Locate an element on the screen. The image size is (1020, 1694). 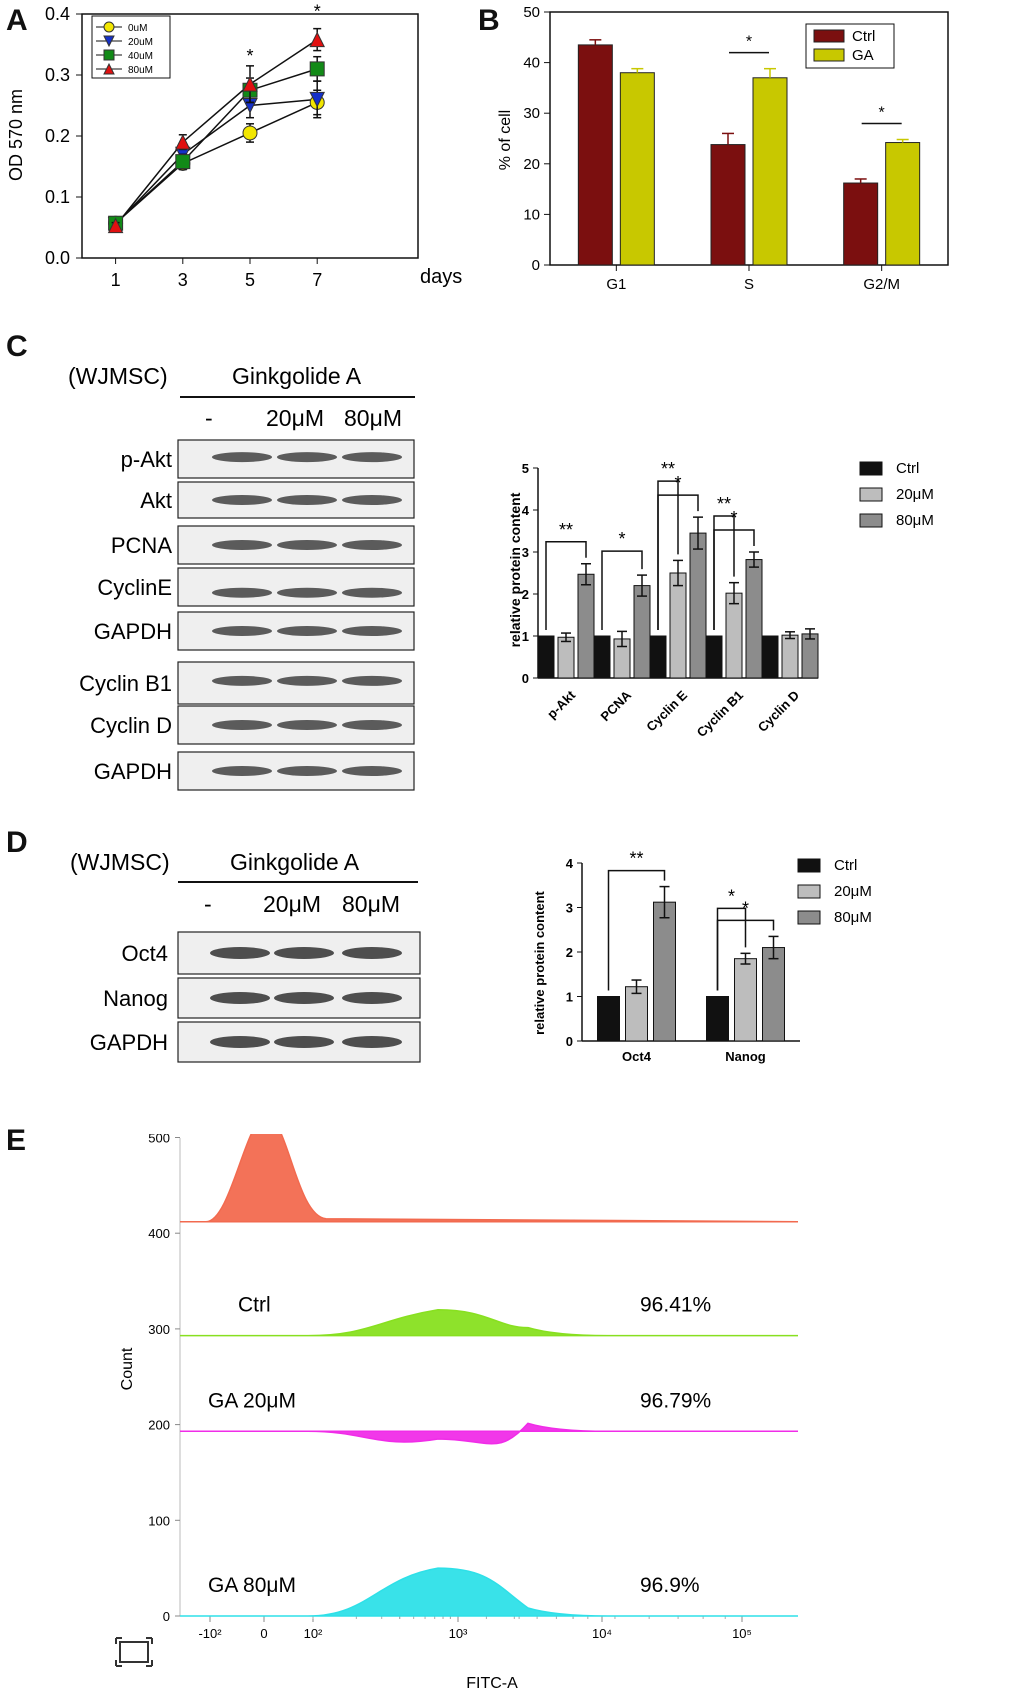
chart-e-xtick-label: 10² is located at coordinates (313, 1633).